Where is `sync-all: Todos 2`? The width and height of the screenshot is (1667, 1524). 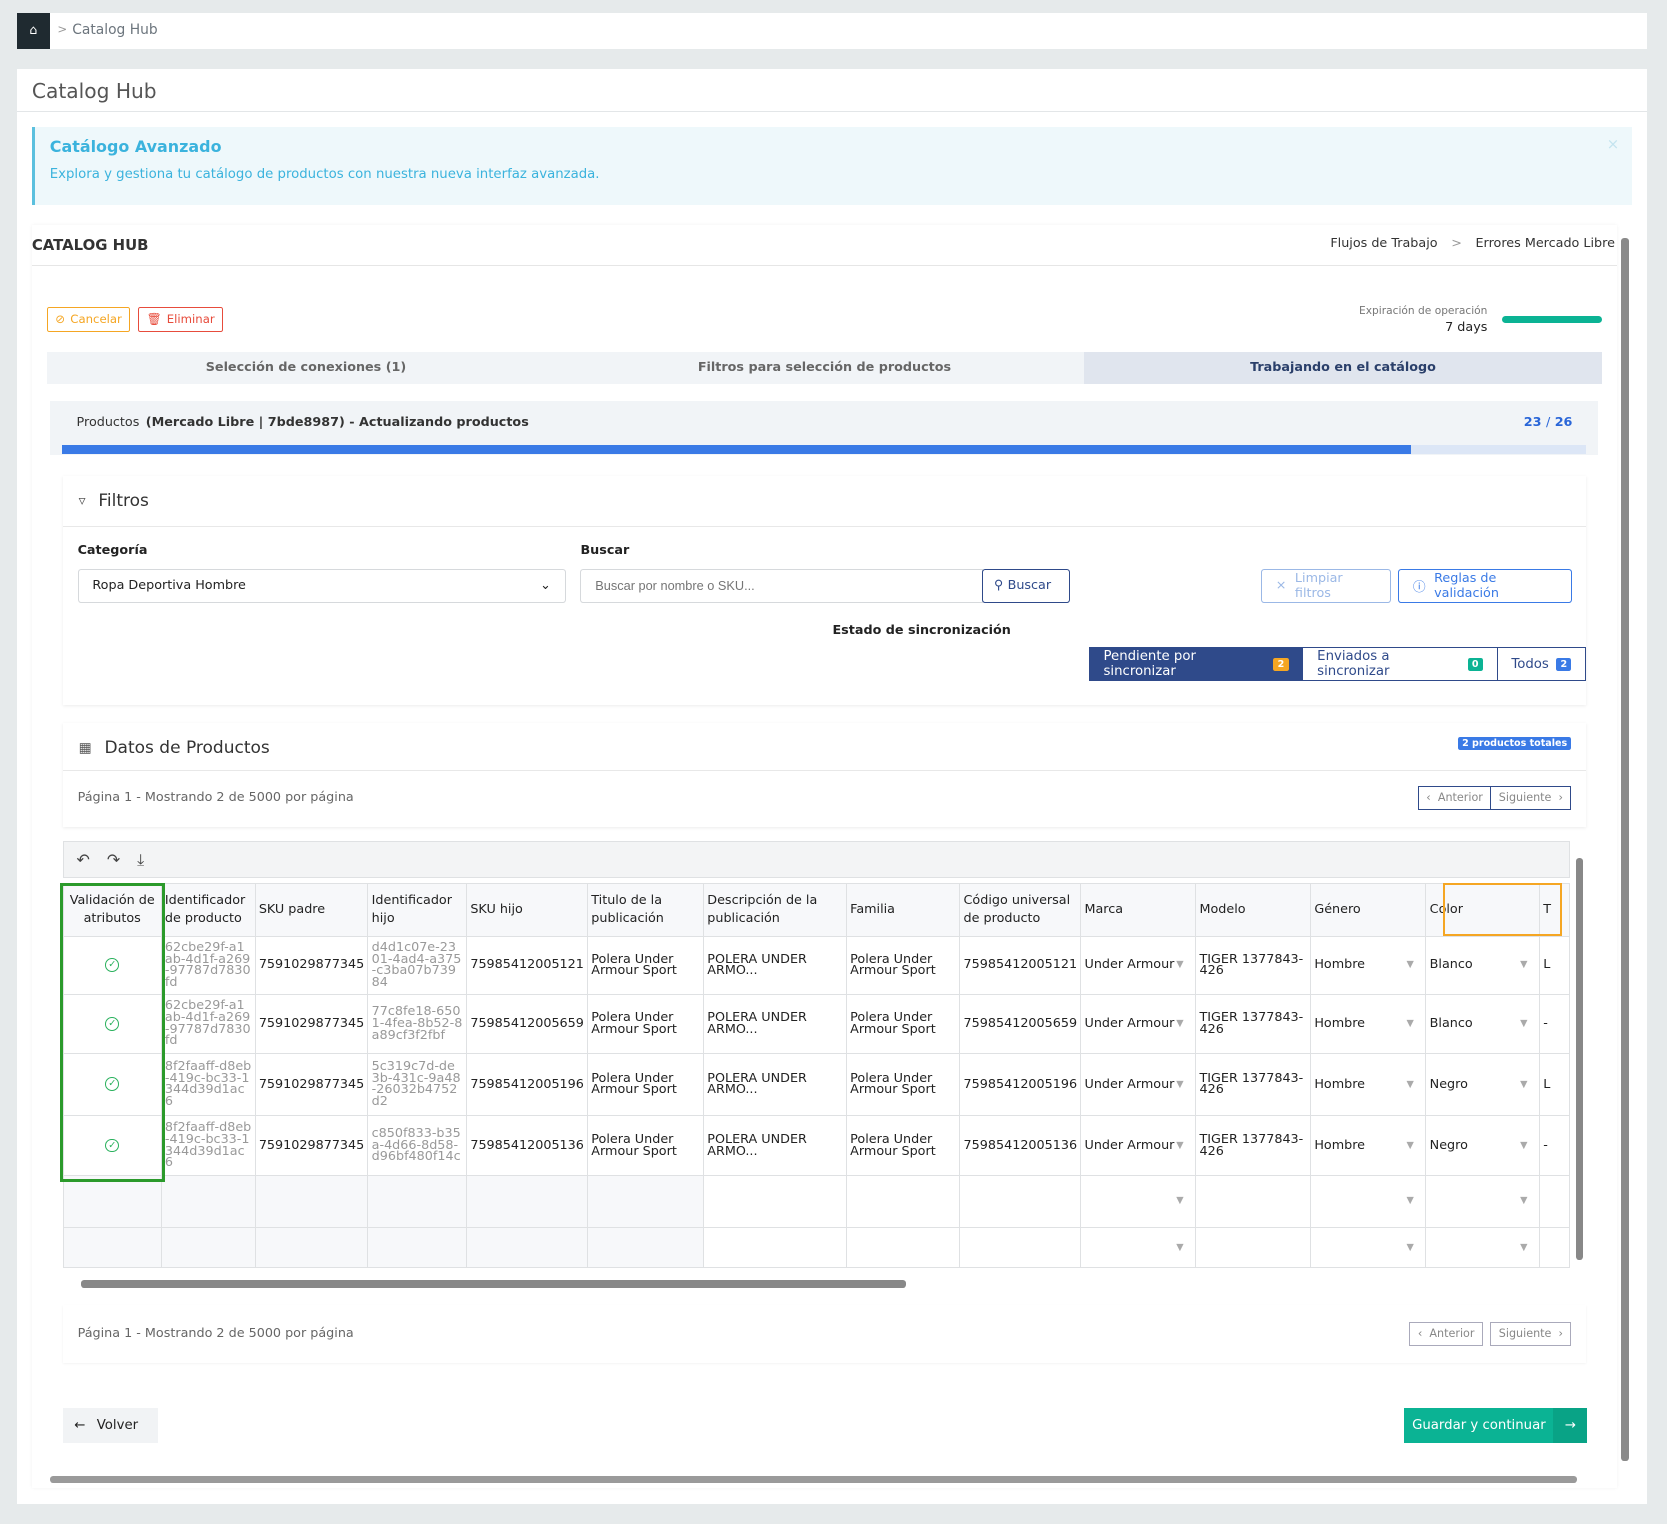
sync-all: Todos 2 is located at coordinates (1542, 664).